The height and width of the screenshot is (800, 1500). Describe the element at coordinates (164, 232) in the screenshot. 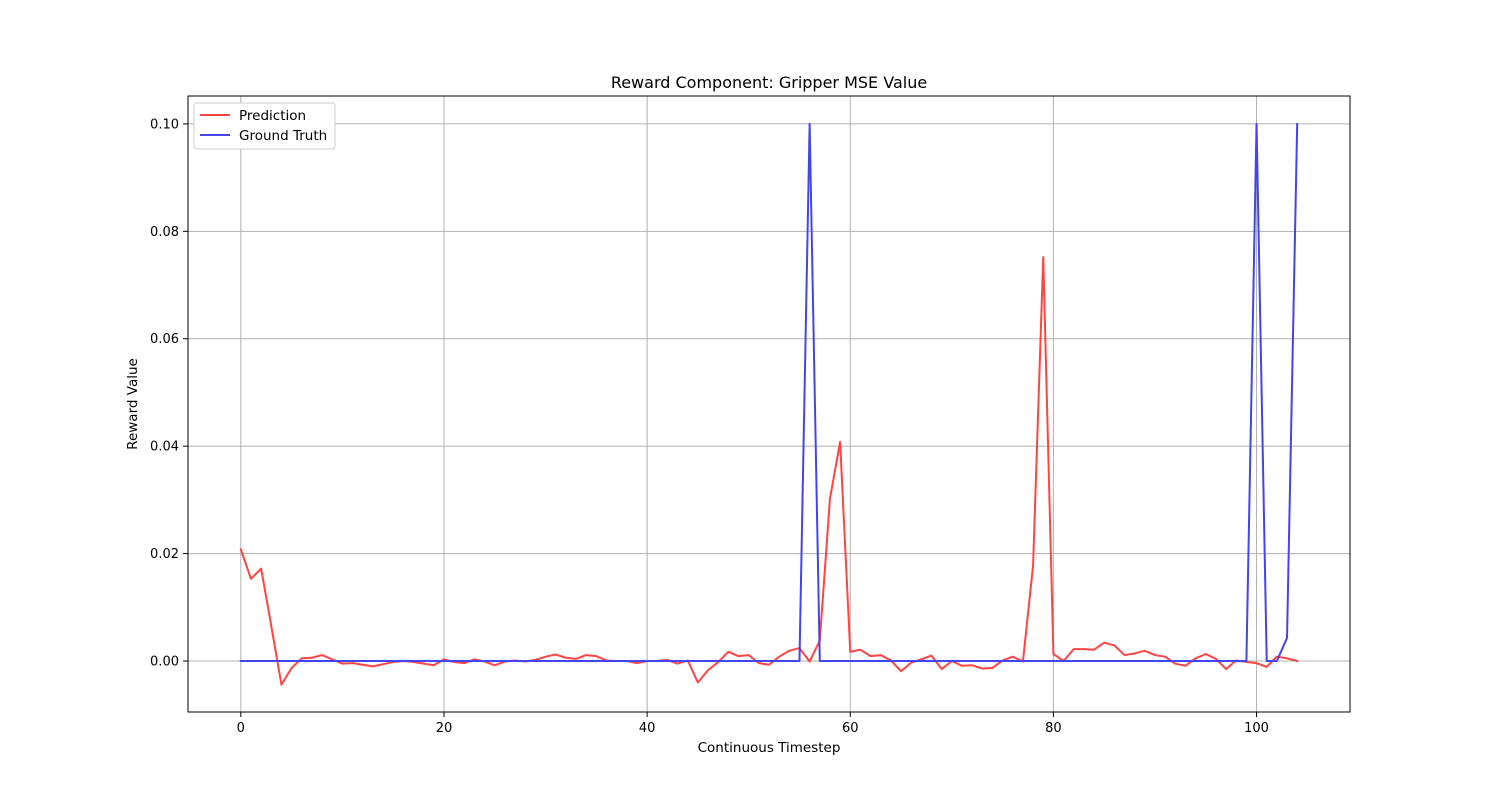

I see `y-tick-label: 0.08` at that location.